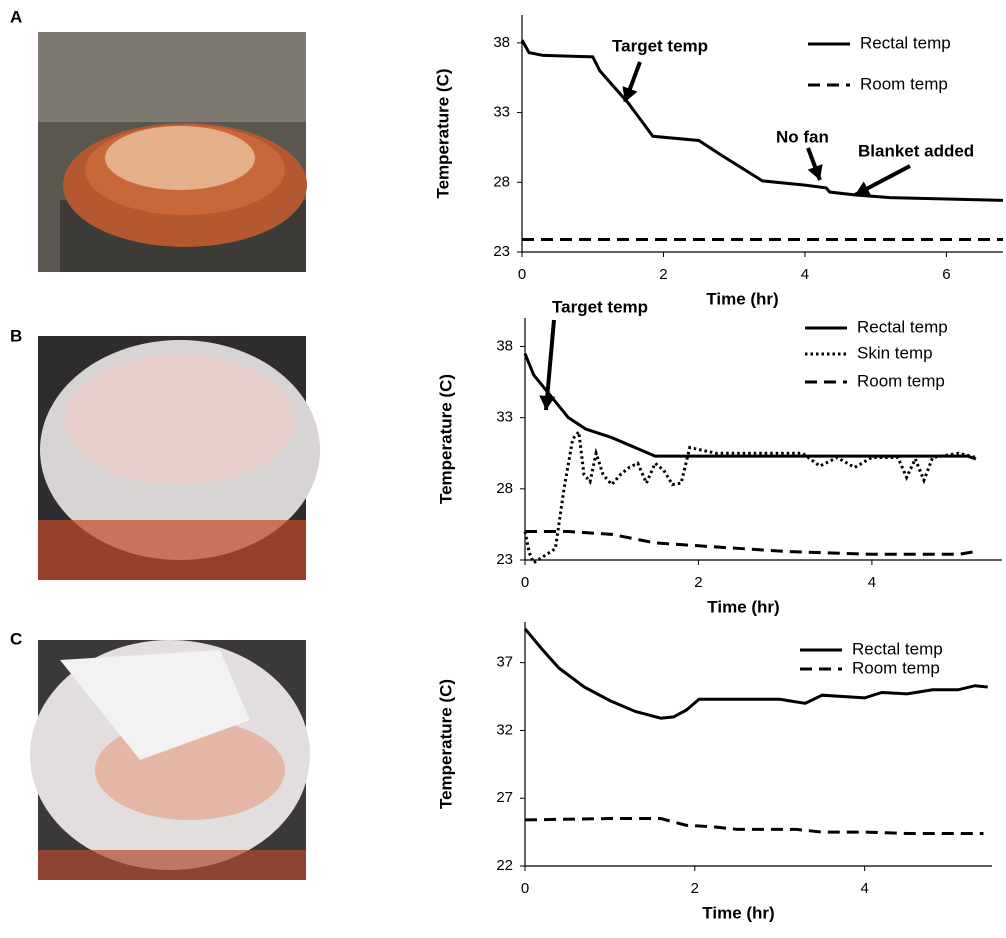 The width and height of the screenshot is (1006, 938). What do you see at coordinates (170, 760) in the screenshot?
I see `photo-c` at bounding box center [170, 760].